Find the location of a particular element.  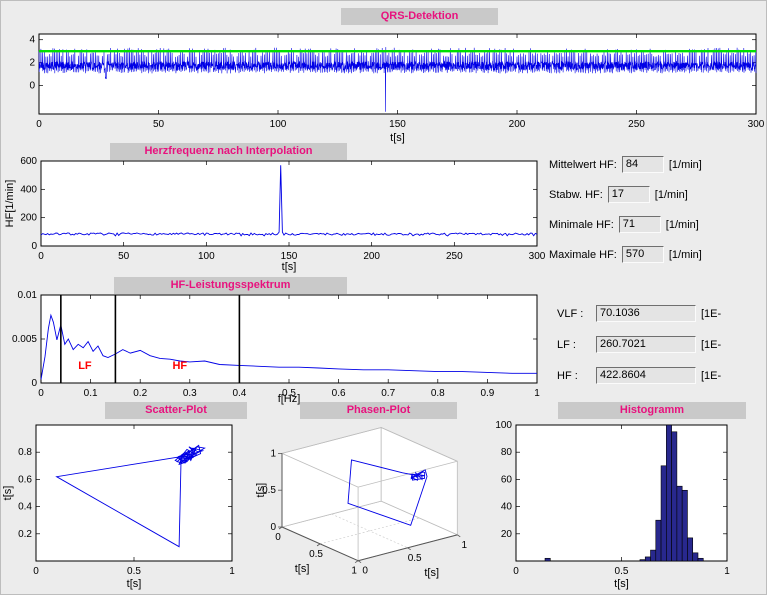

std-hf-value-field: 17 is located at coordinates (628, 194).